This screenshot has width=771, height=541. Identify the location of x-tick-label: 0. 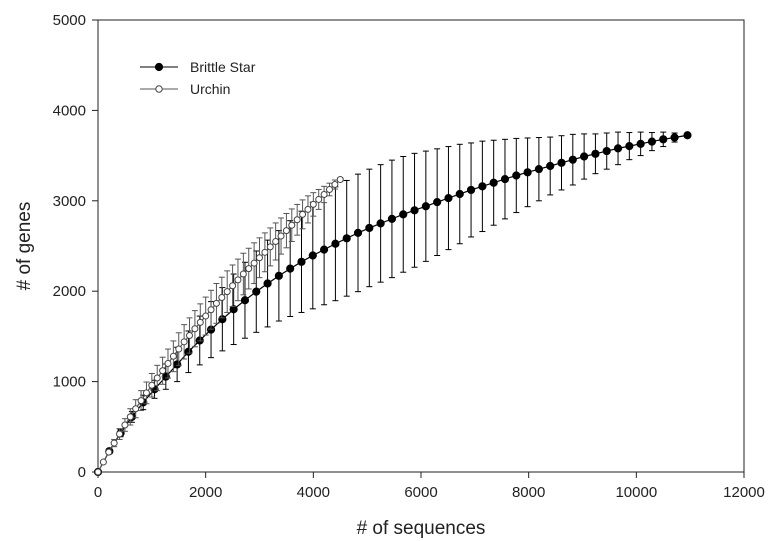
(98, 492).